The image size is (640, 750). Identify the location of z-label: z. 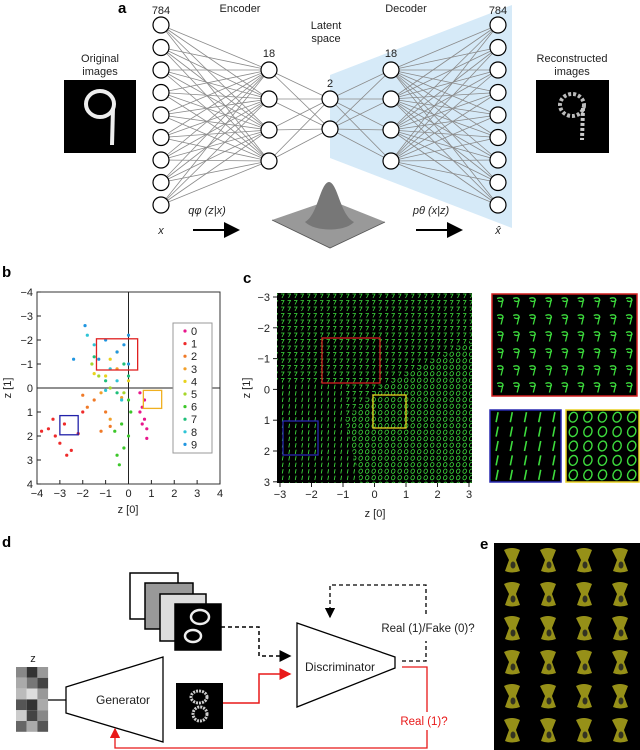
(33, 659).